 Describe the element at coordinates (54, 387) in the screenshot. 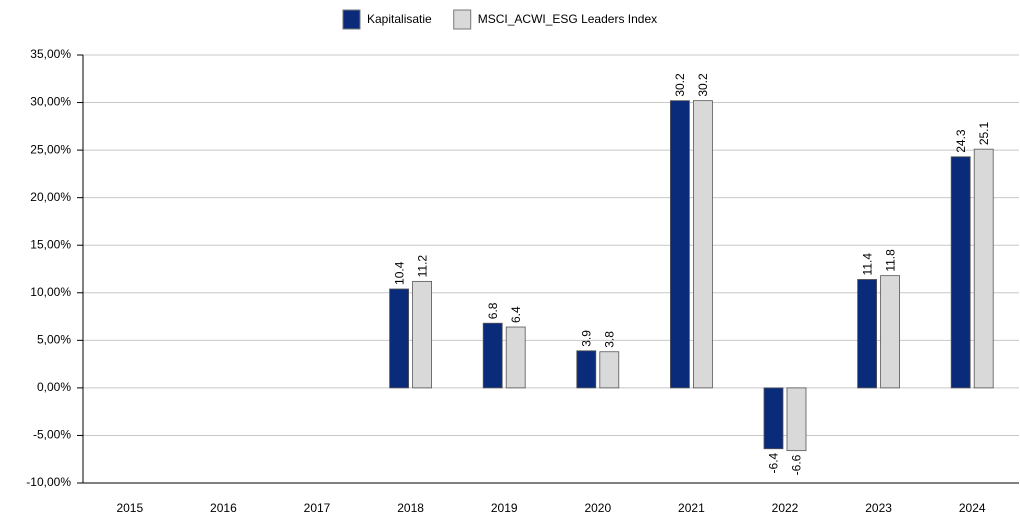

I see `y-tick-label: 0,00%` at that location.